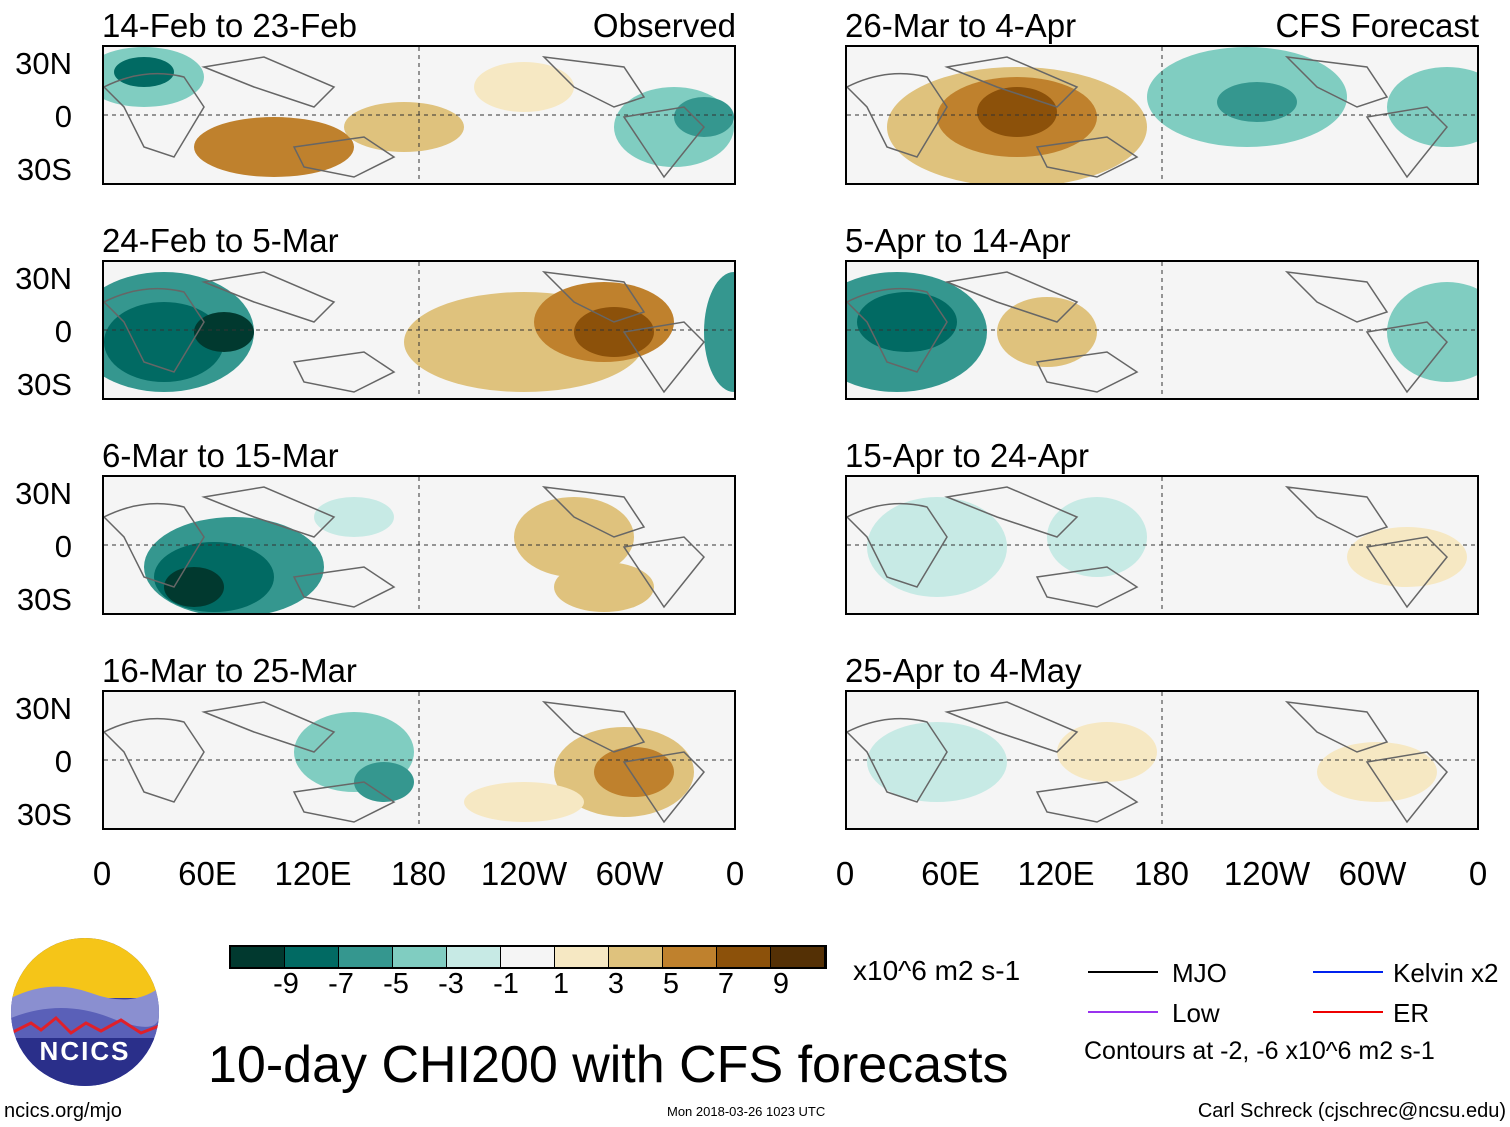 This screenshot has width=1510, height=1127. I want to click on footer-timestamp: Mon 2018-03-26 1023 UTC, so click(746, 1111).